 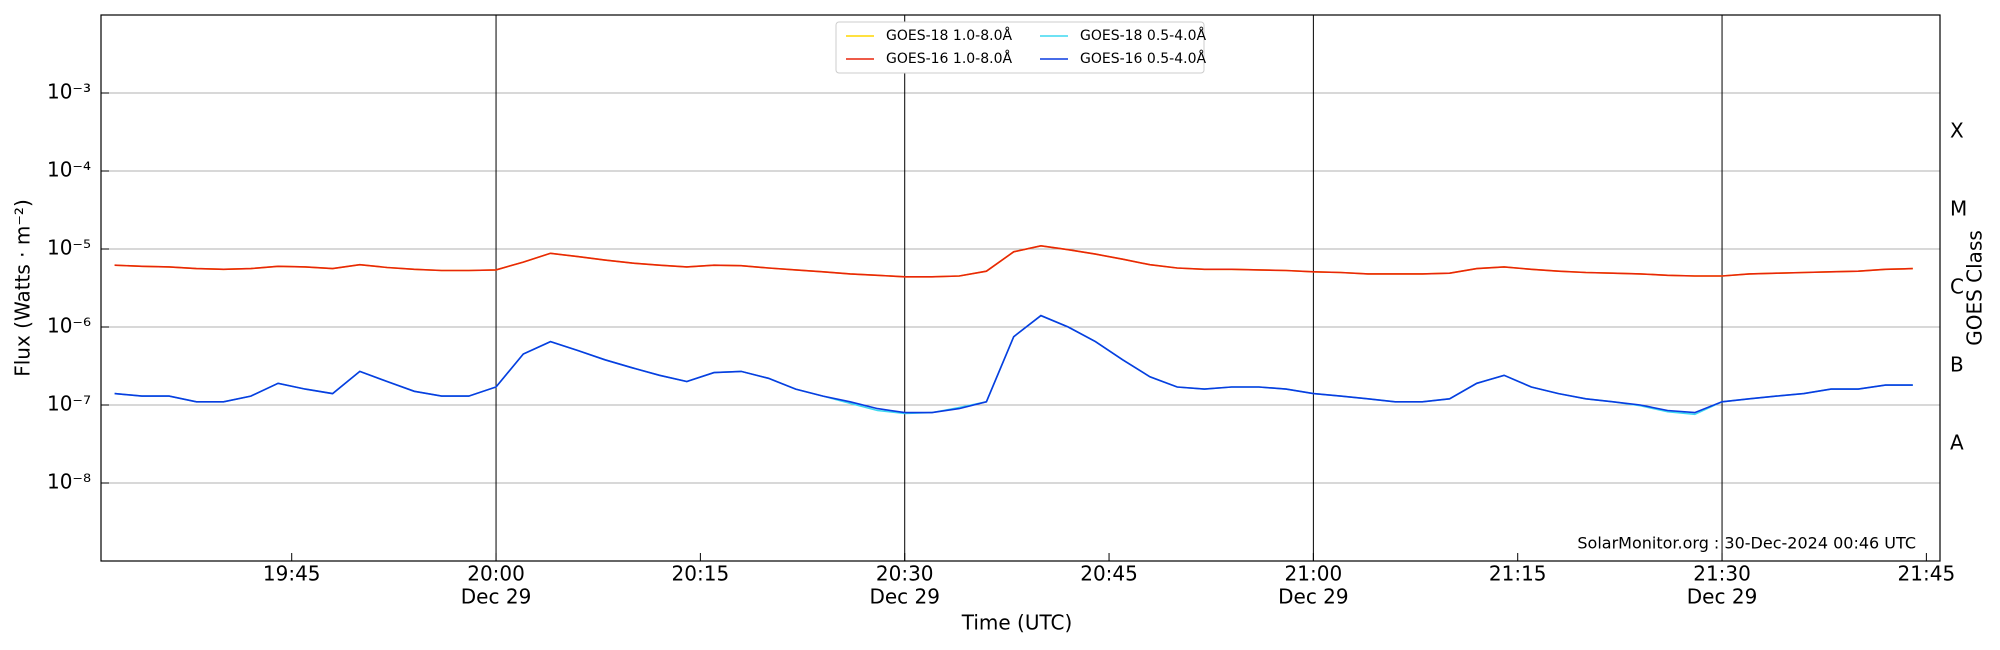 What do you see at coordinates (69, 170) in the screenshot?
I see `y-tick-label: 10⁻⁴` at bounding box center [69, 170].